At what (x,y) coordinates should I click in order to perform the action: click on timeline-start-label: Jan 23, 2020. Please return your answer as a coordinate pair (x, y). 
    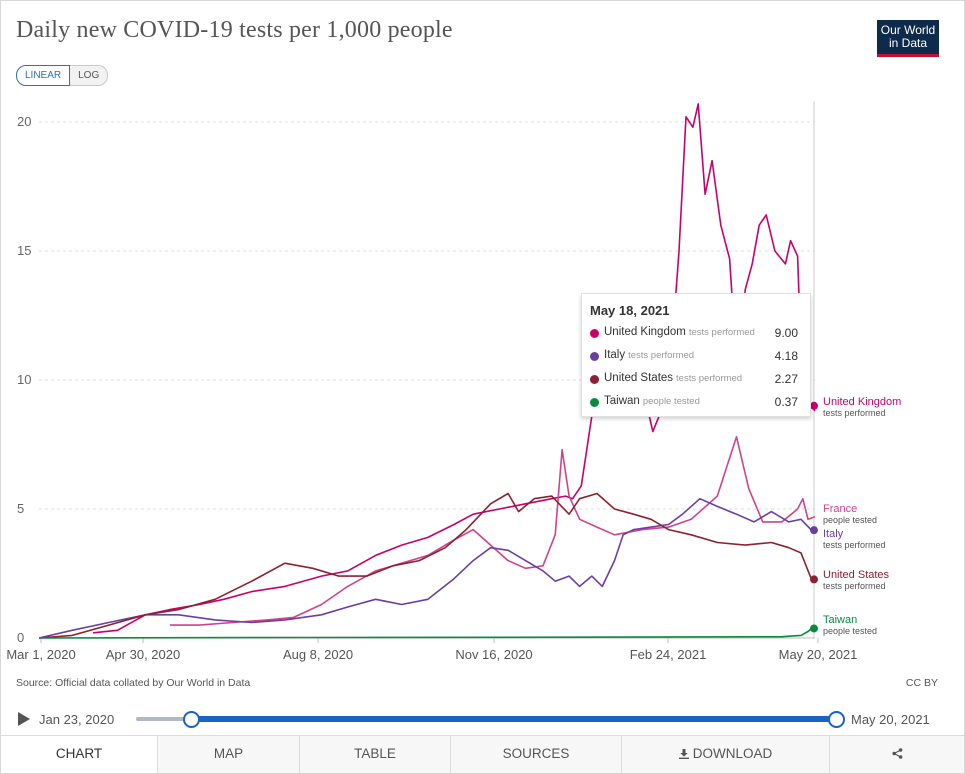
    Looking at the image, I should click on (77, 719).